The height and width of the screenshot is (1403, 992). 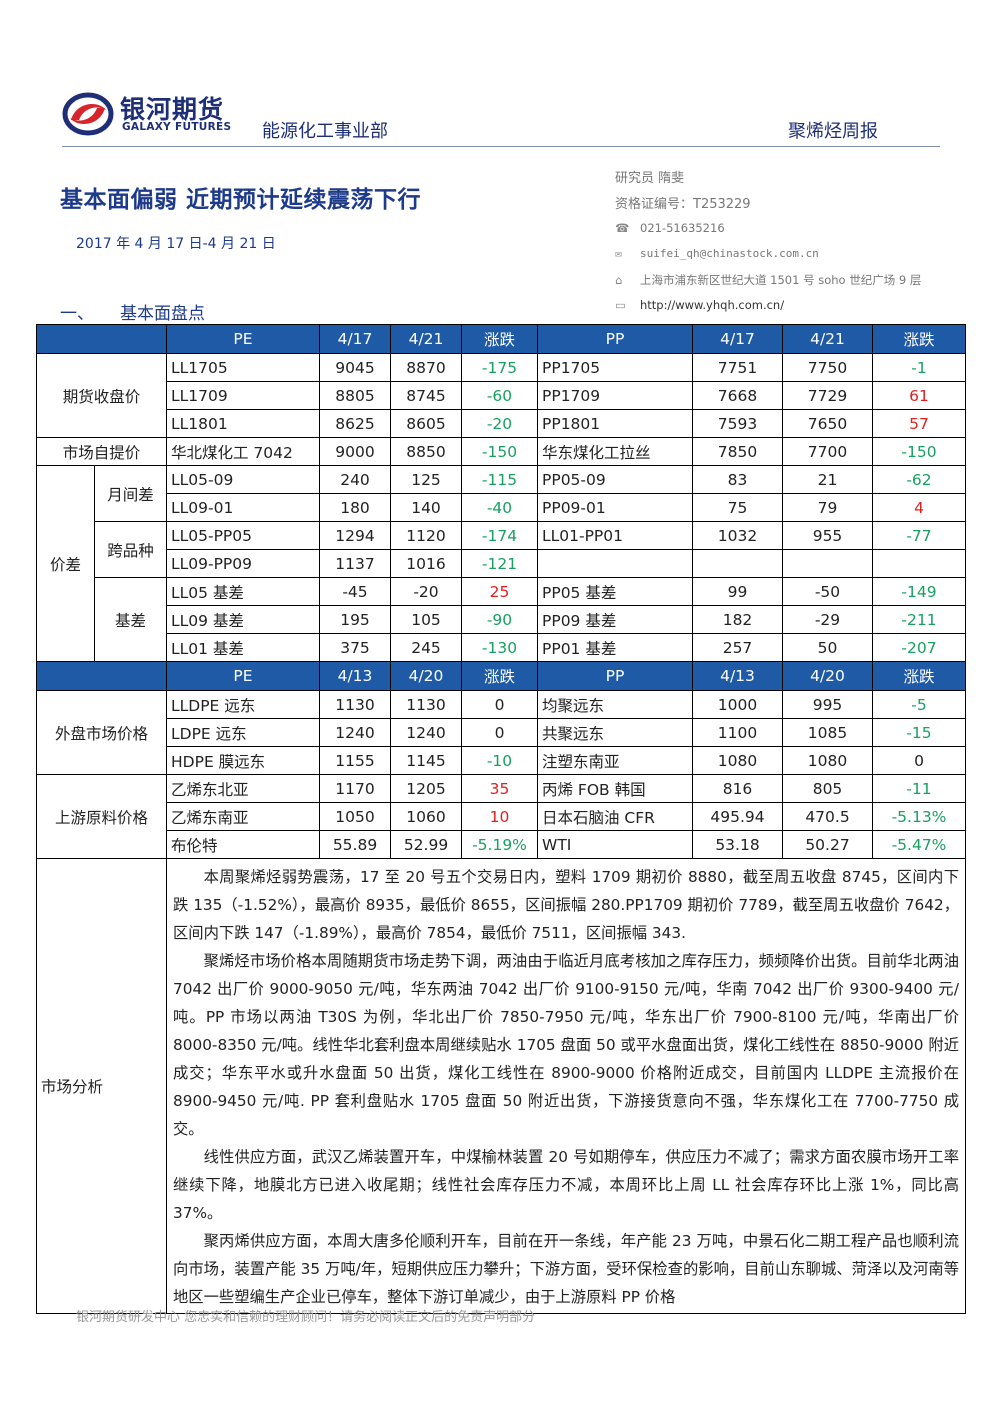 I want to click on pe-contract: LL1801, so click(x=243, y=423).